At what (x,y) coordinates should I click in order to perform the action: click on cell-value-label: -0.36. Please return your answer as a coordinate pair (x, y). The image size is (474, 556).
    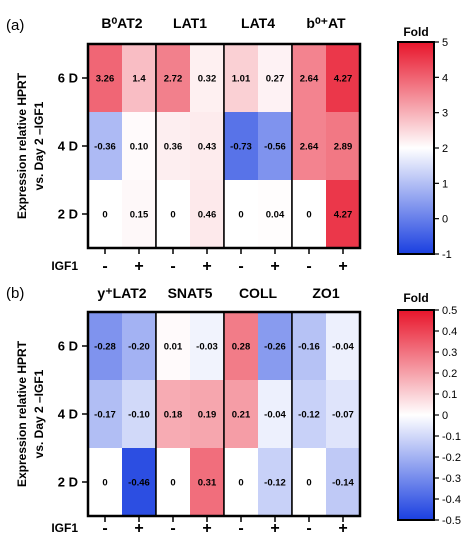
    Looking at the image, I should click on (105, 147).